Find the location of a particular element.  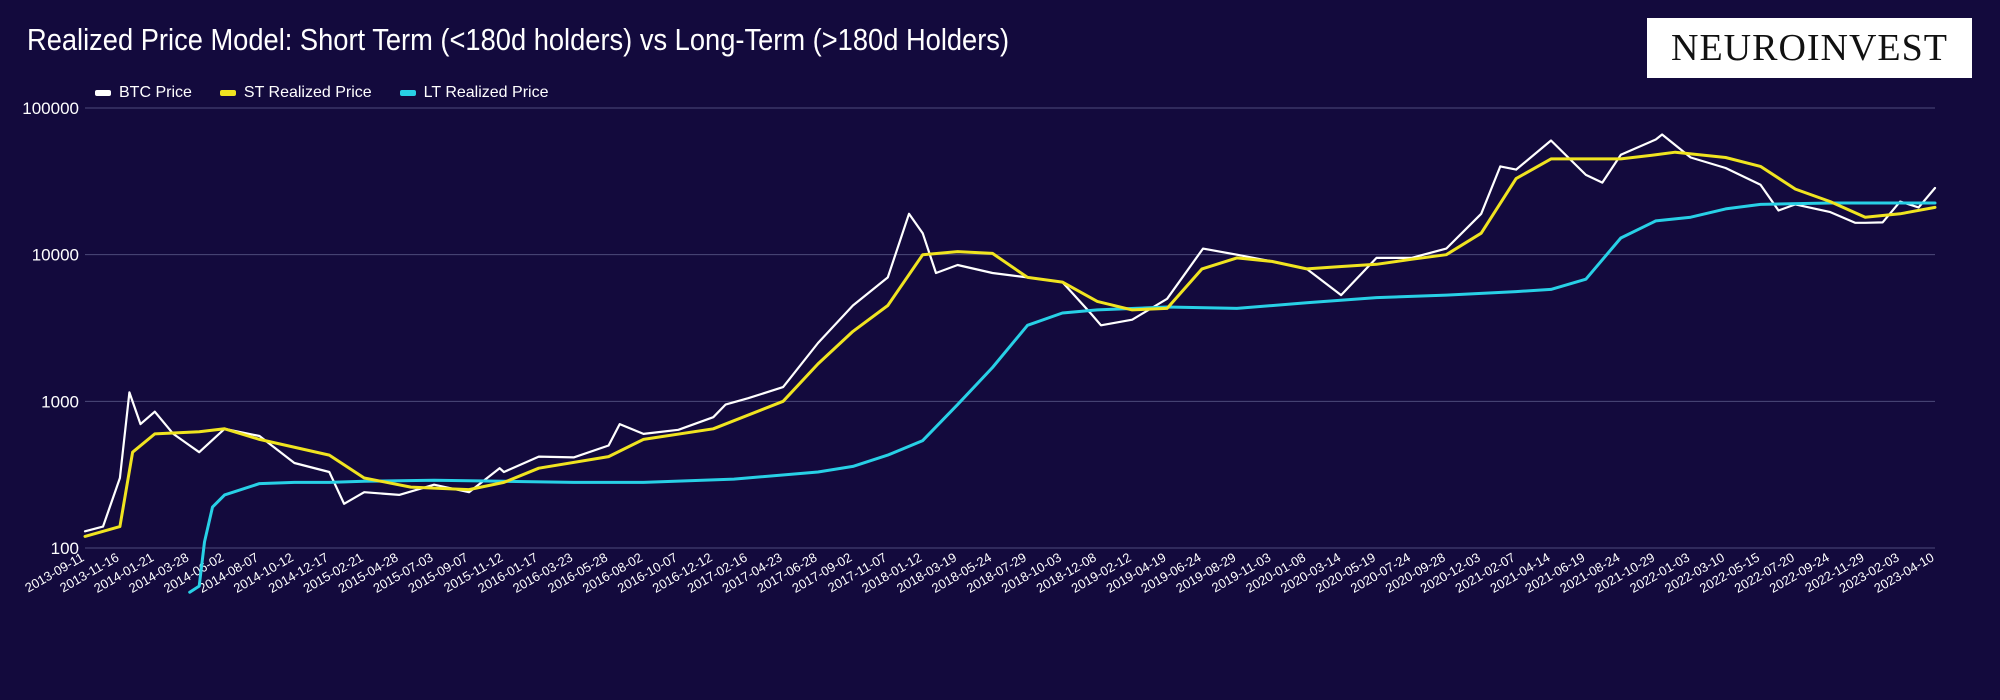

legend-label-btc-price: BTC Price is located at coordinates (155, 92).